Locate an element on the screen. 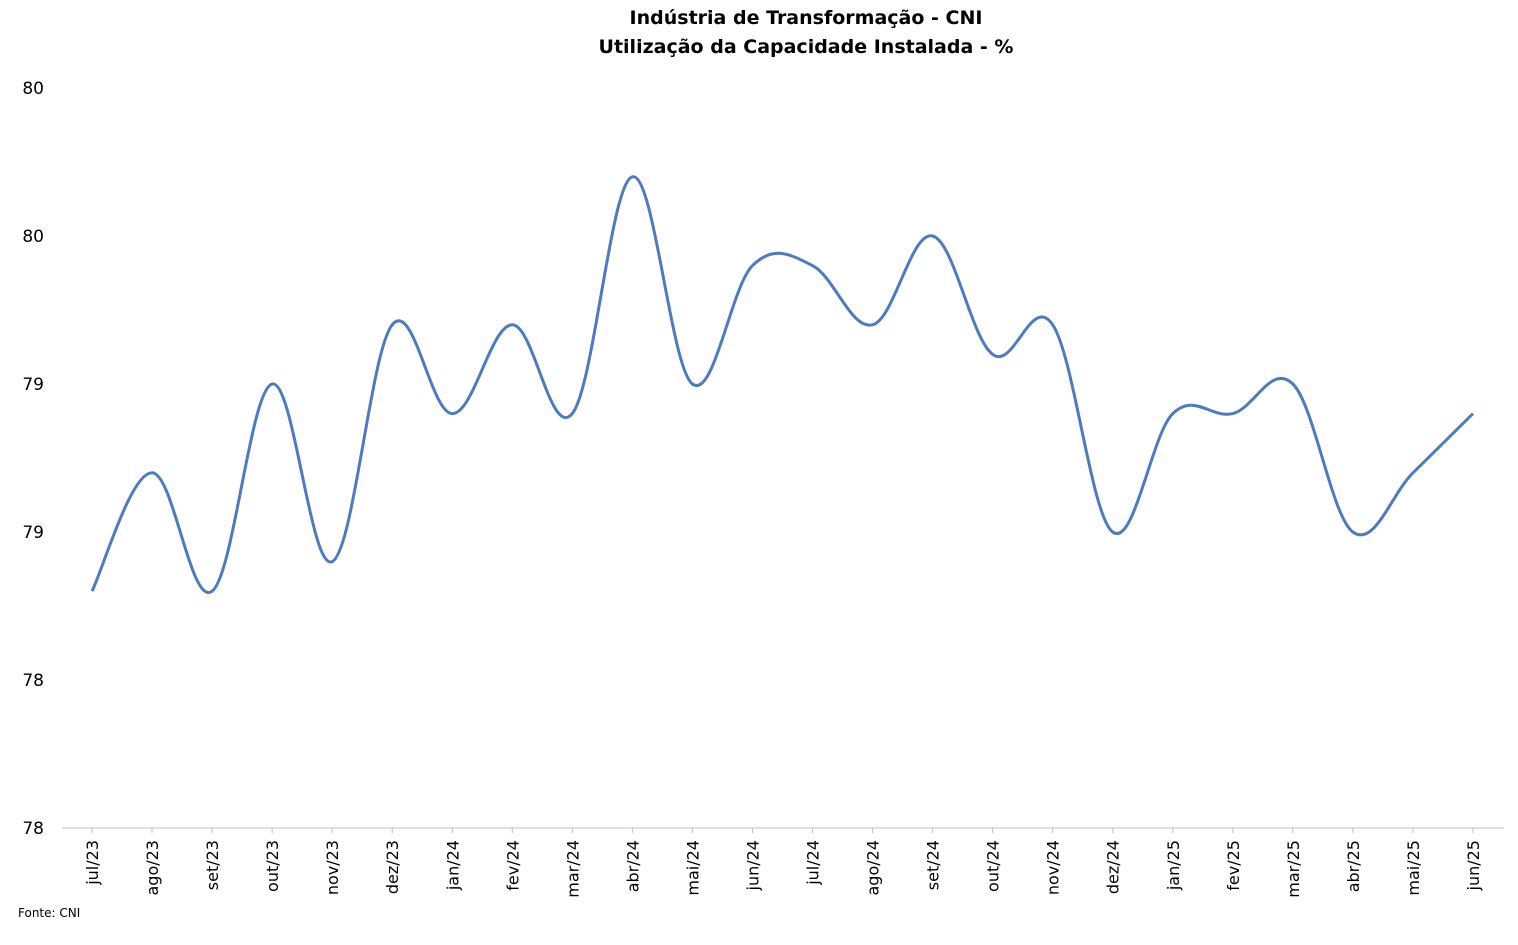 Image resolution: width=1518 pixels, height=945 pixels. x-tick-label: jun/24 is located at coordinates (752, 865).